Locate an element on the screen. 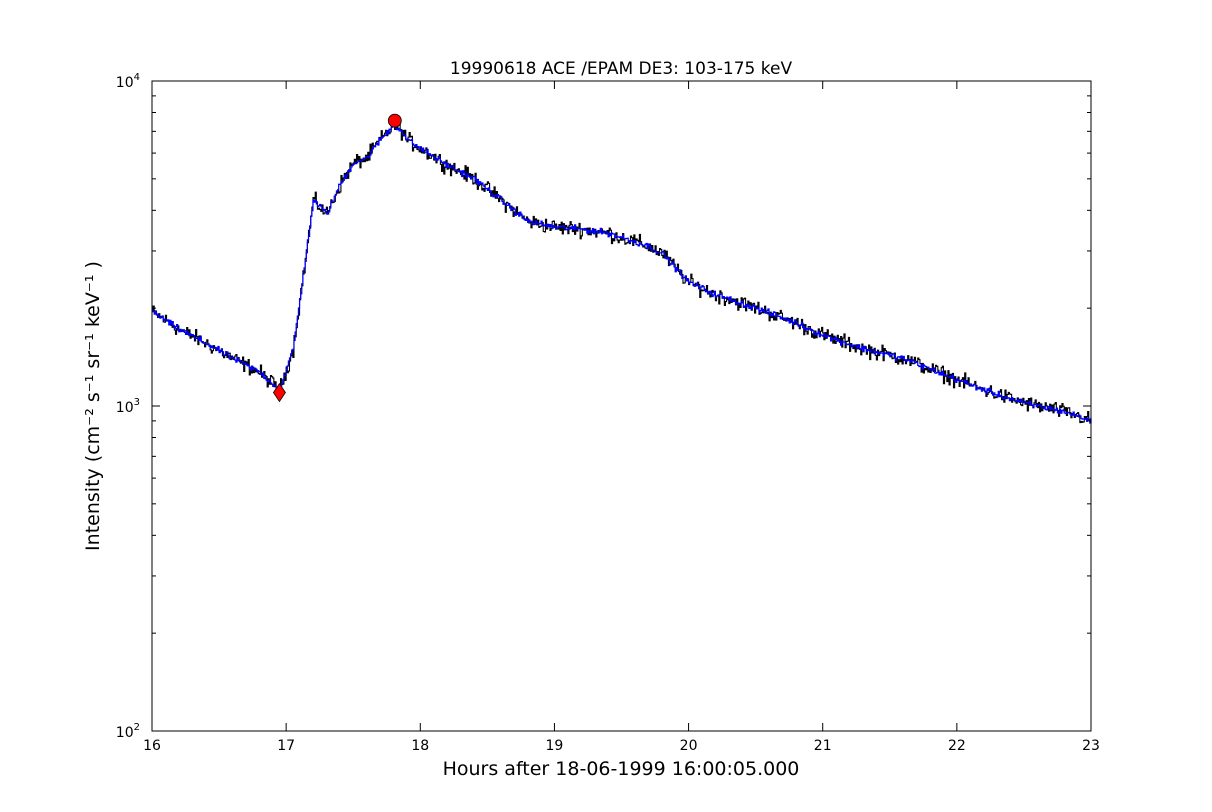  y-tick-label-exponent: 2 is located at coordinates (137, 727).